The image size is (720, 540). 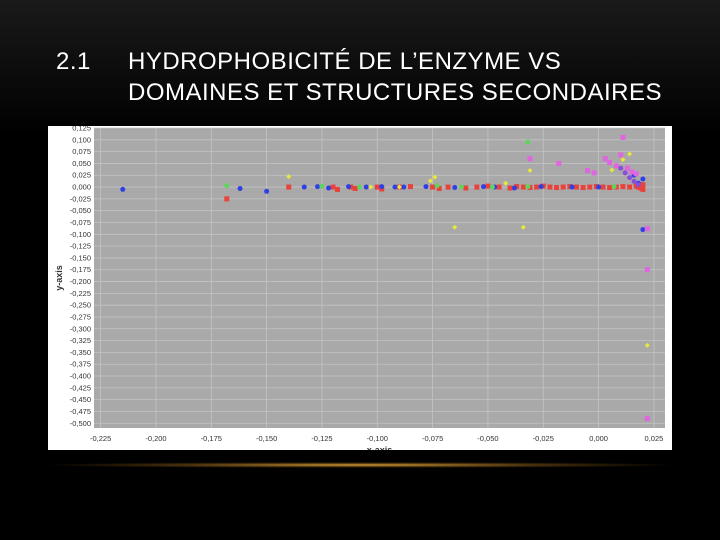 What do you see at coordinates (80, 399) in the screenshot?
I see `y-tick-label: -0,450` at bounding box center [80, 399].